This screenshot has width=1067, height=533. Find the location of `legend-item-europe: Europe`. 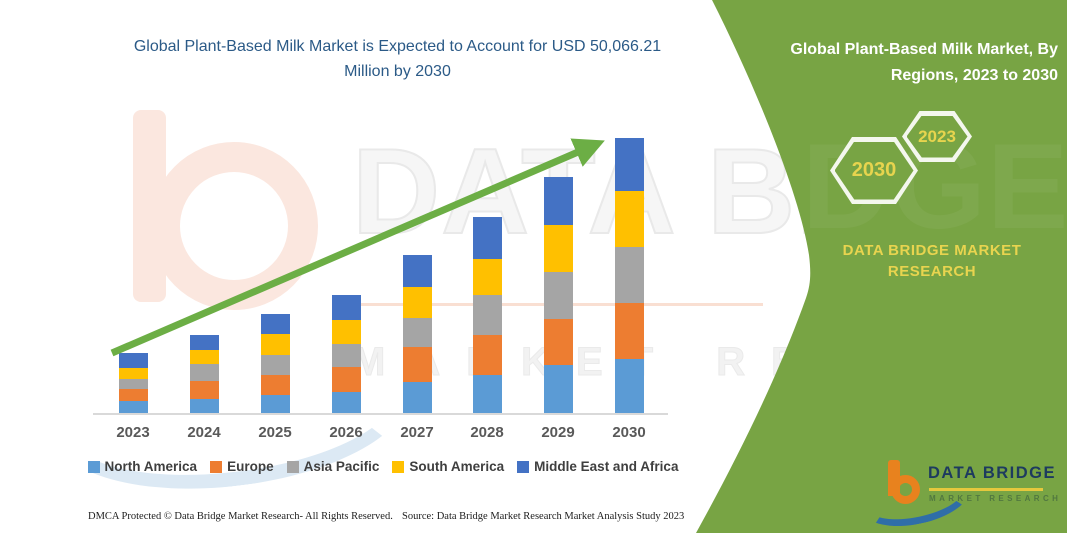

legend-item-europe: Europe is located at coordinates (242, 466).